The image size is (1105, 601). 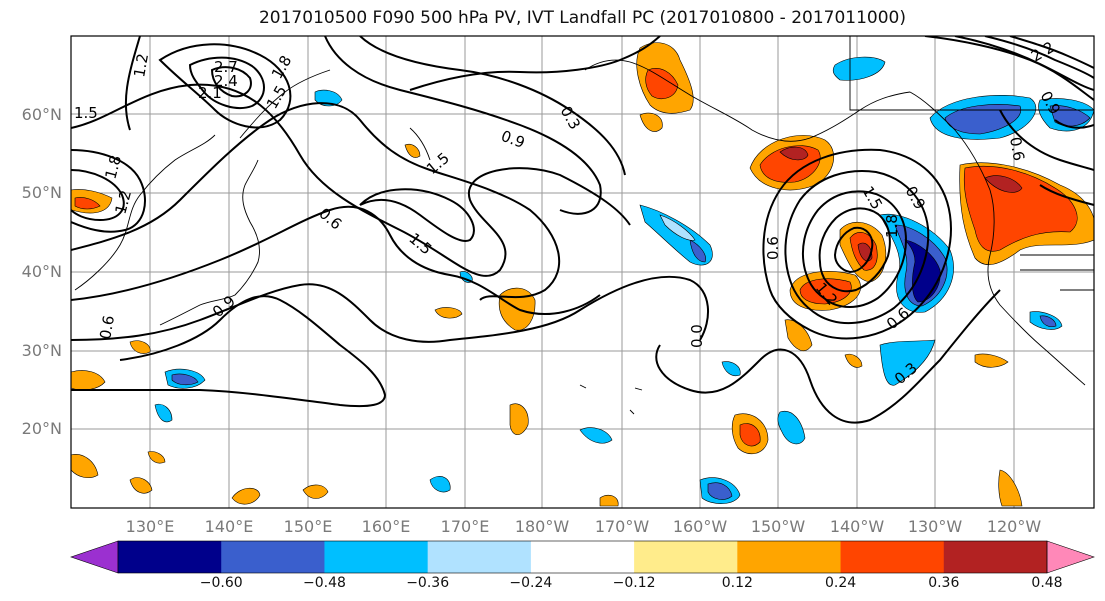 I want to click on lat-label: 30°N, so click(x=42, y=350).